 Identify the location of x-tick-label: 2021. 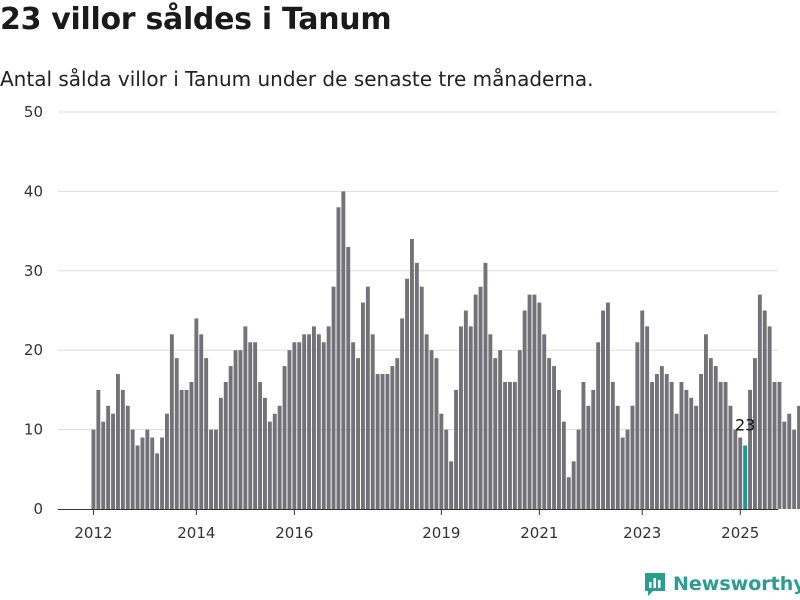
(539, 533).